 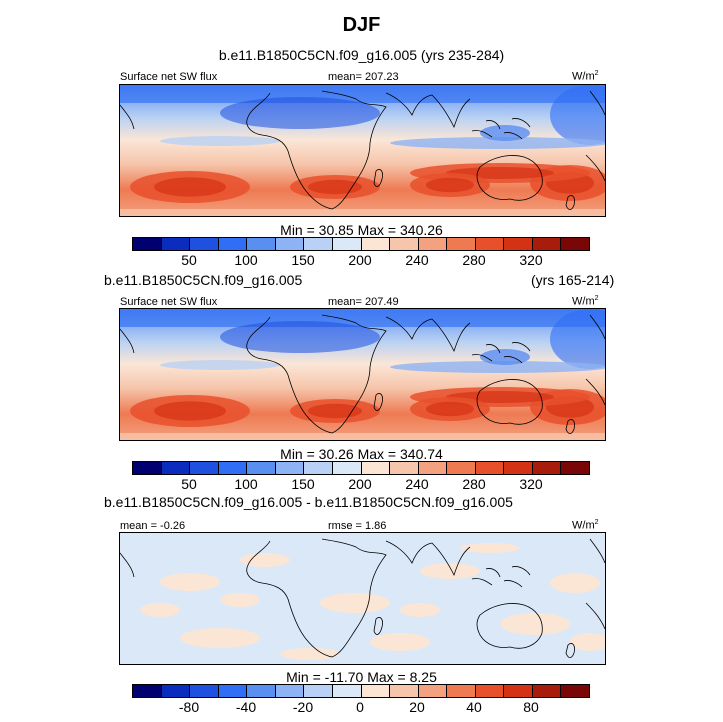 What do you see at coordinates (246, 707) in the screenshot?
I see `colorbar-tick-label: -40` at bounding box center [246, 707].